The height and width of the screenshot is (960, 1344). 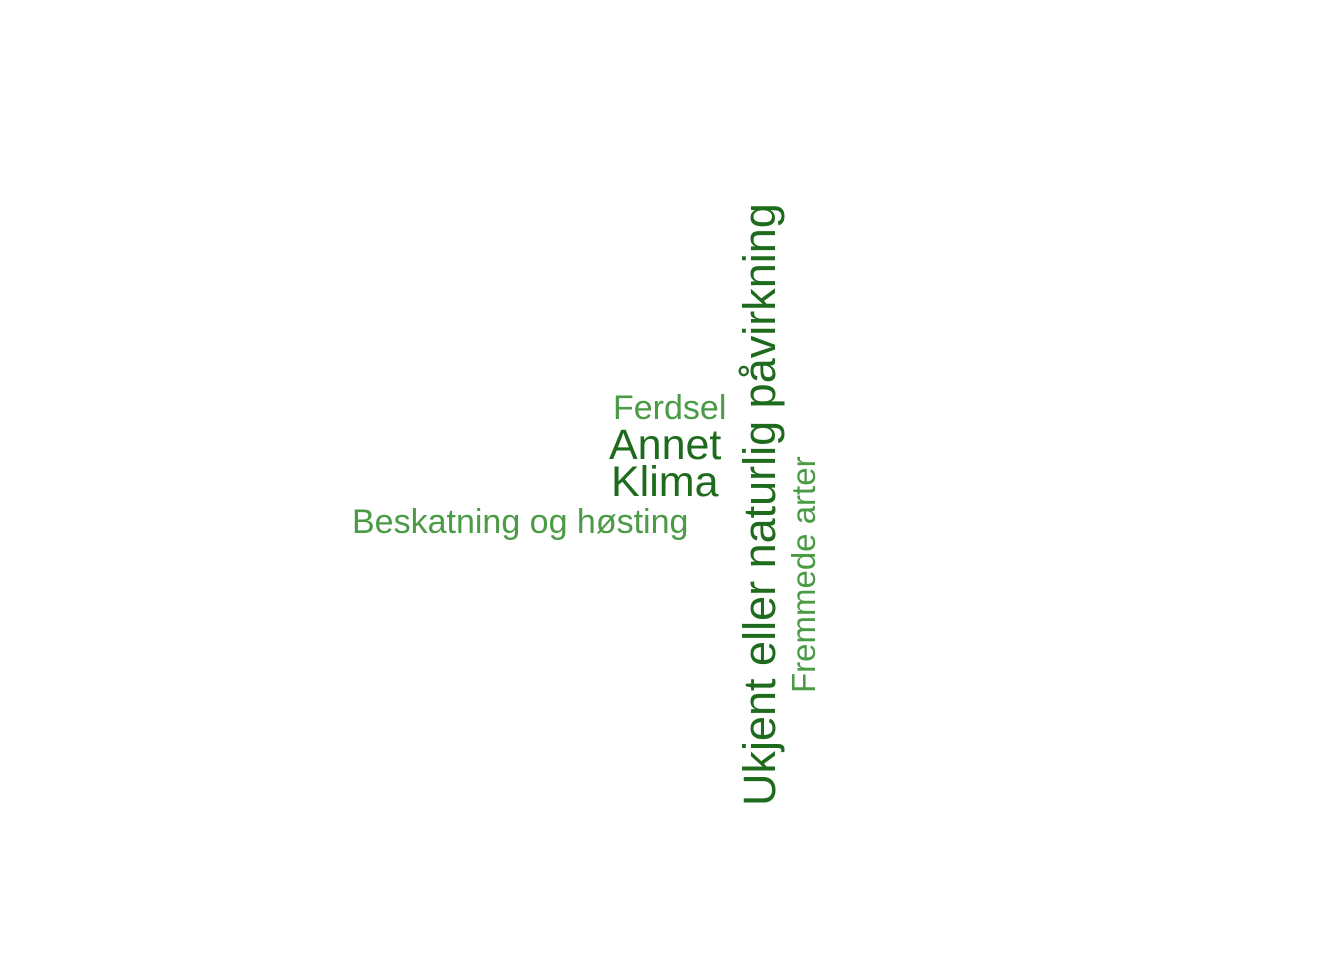 What do you see at coordinates (665, 482) in the screenshot?
I see `word-klima: Klima` at bounding box center [665, 482].